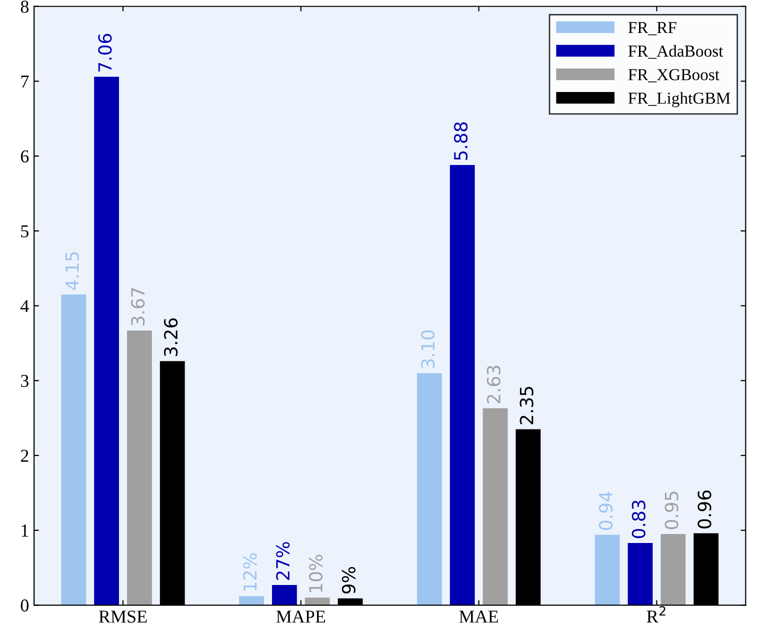 Image resolution: width=757 pixels, height=637 pixels. What do you see at coordinates (671, 511) in the screenshot?
I see `data-label: 0.95` at bounding box center [671, 511].